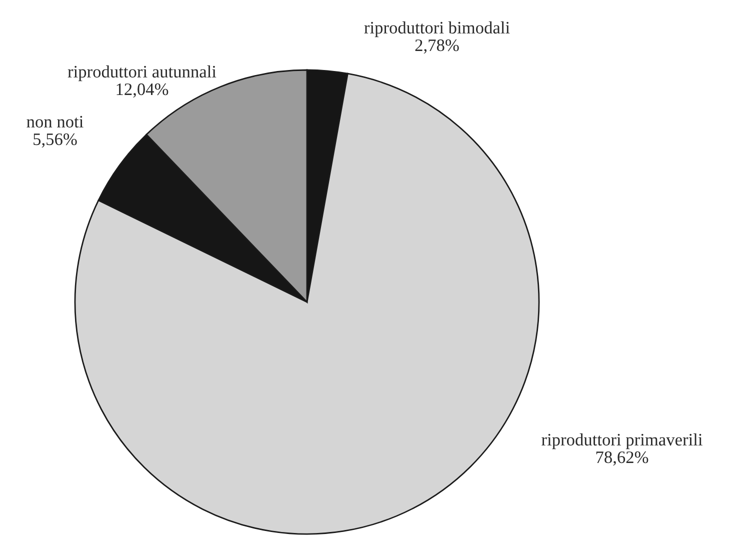 The image size is (755, 539). Describe the element at coordinates (622, 458) in the screenshot. I see `data-label: 78,62%` at that location.